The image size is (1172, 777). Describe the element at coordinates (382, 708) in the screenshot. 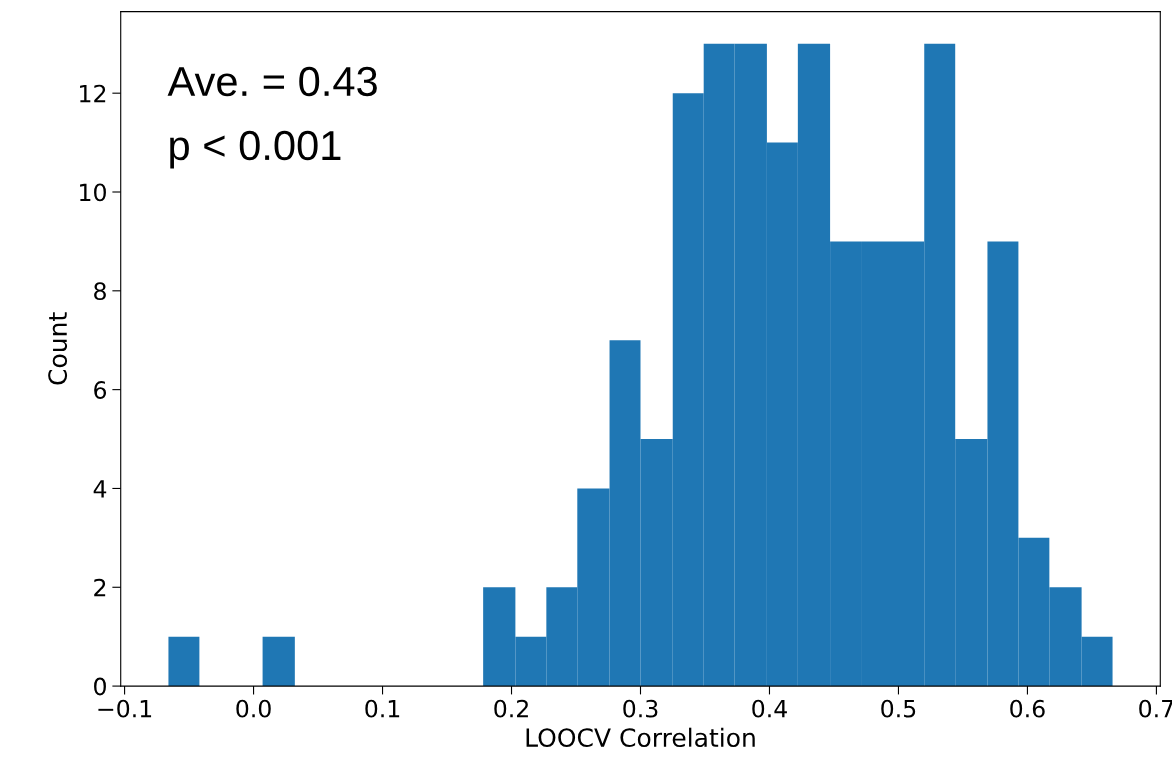

I see `x-tick-label: 0.1` at that location.